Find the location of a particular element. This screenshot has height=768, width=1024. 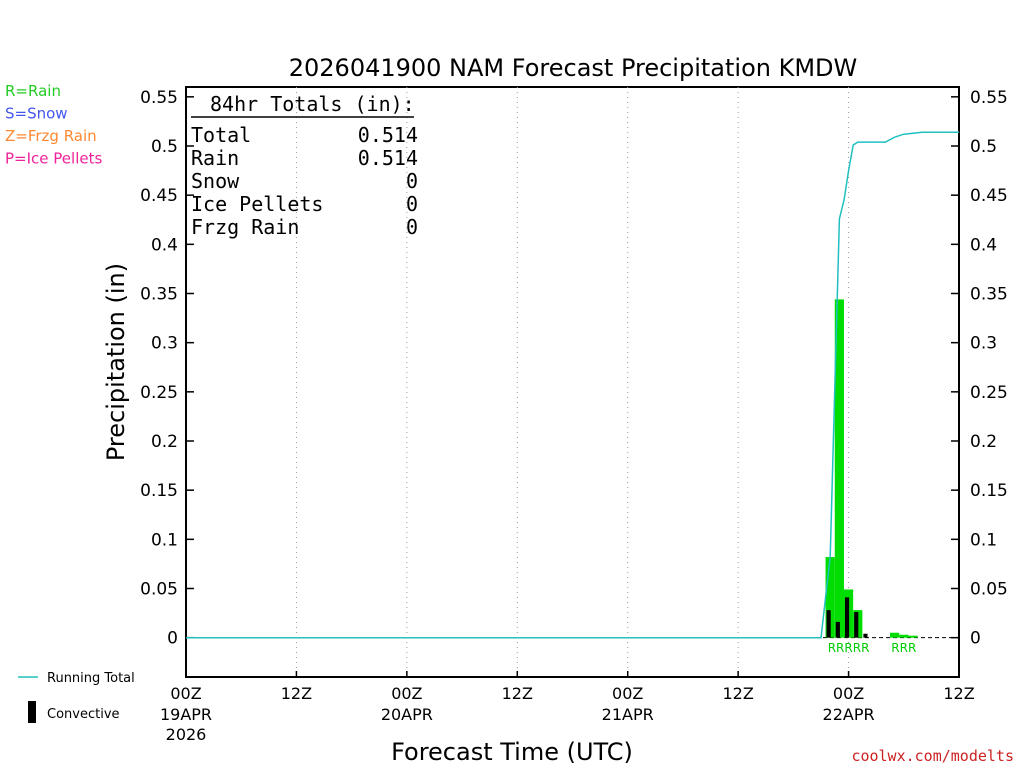

y-tick-label-right: 0.45 is located at coordinates (989, 196).